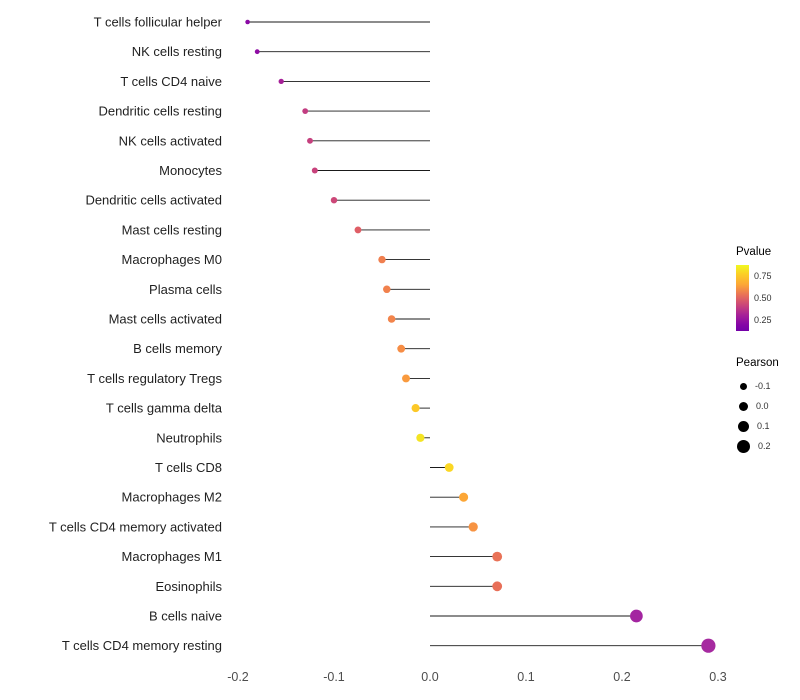 The image size is (800, 700). What do you see at coordinates (742, 298) in the screenshot?
I see `pvalue-gradient-bar` at bounding box center [742, 298].